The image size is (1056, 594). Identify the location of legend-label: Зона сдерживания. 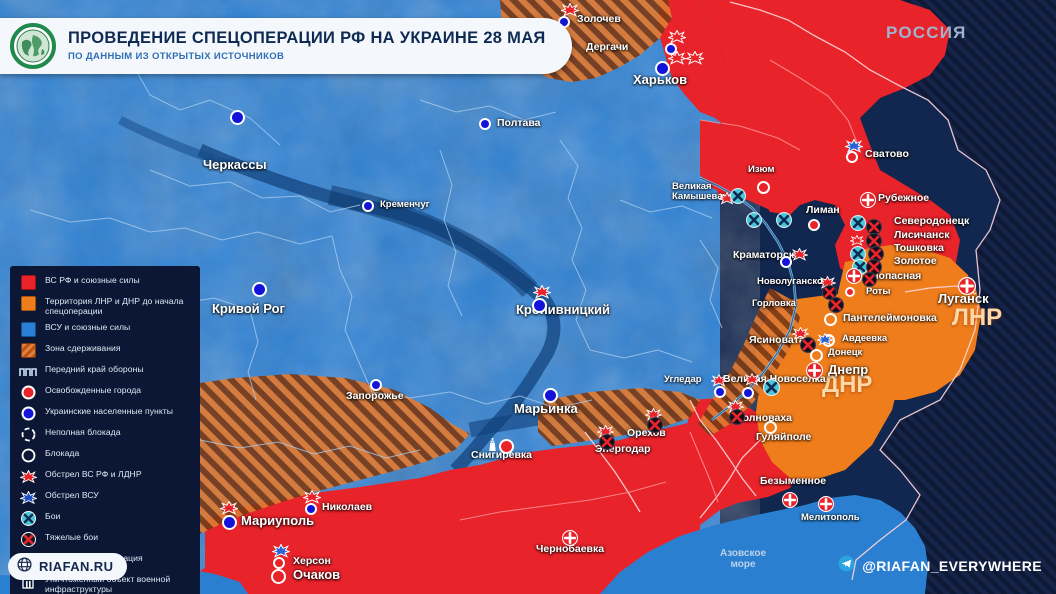
(83, 348).